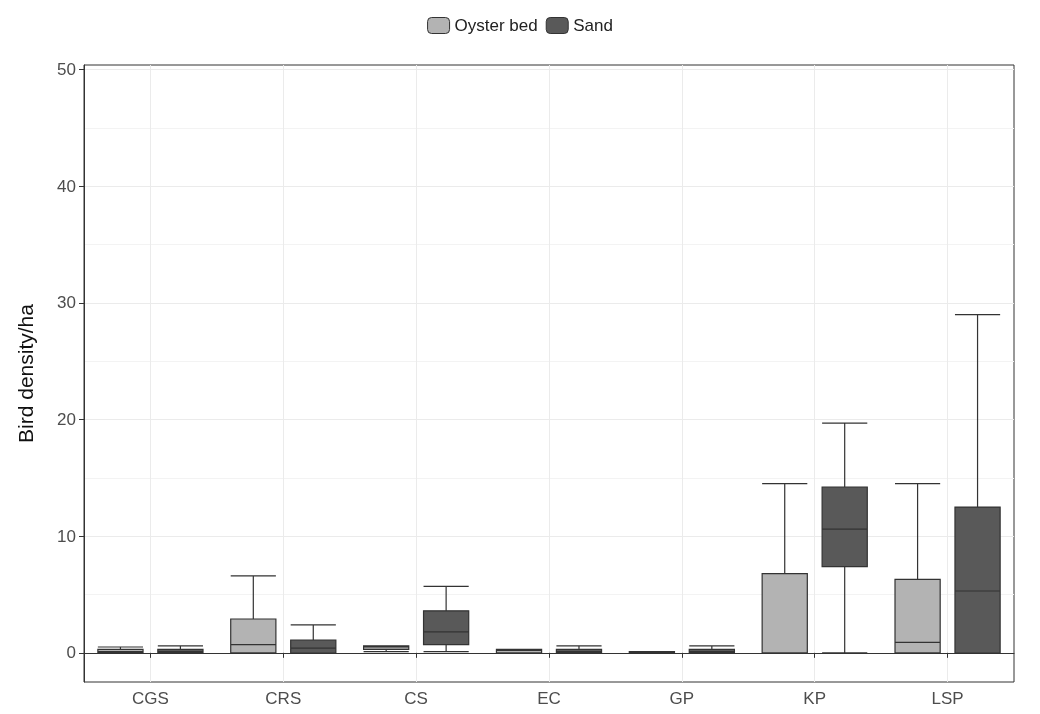 The height and width of the screenshot is (714, 1040). Describe the element at coordinates (815, 698) in the screenshot. I see `x-tick-label: KP` at that location.